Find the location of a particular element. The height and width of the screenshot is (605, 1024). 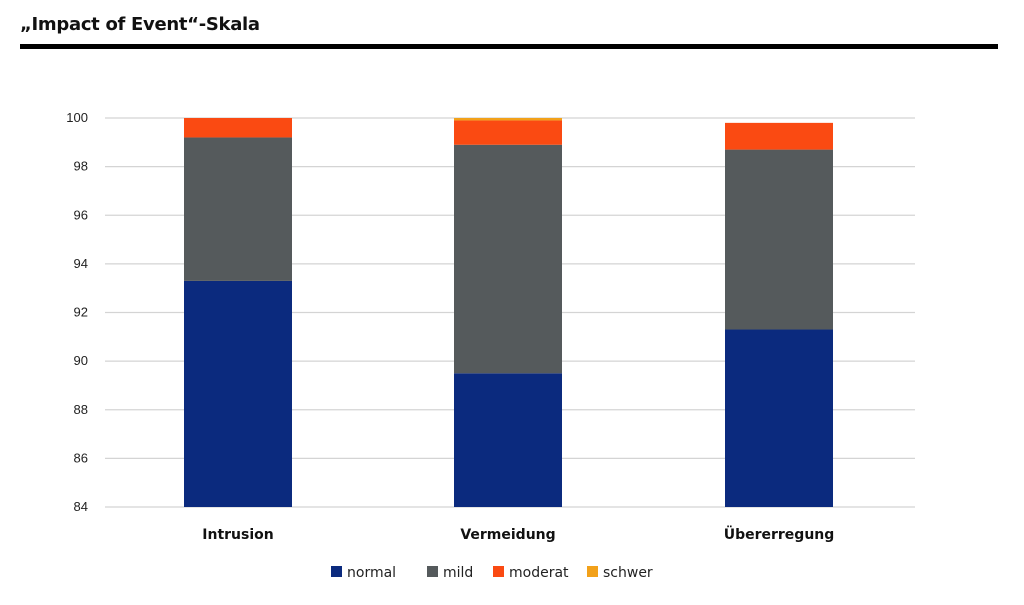

legend-swatch-normal is located at coordinates (336, 571).